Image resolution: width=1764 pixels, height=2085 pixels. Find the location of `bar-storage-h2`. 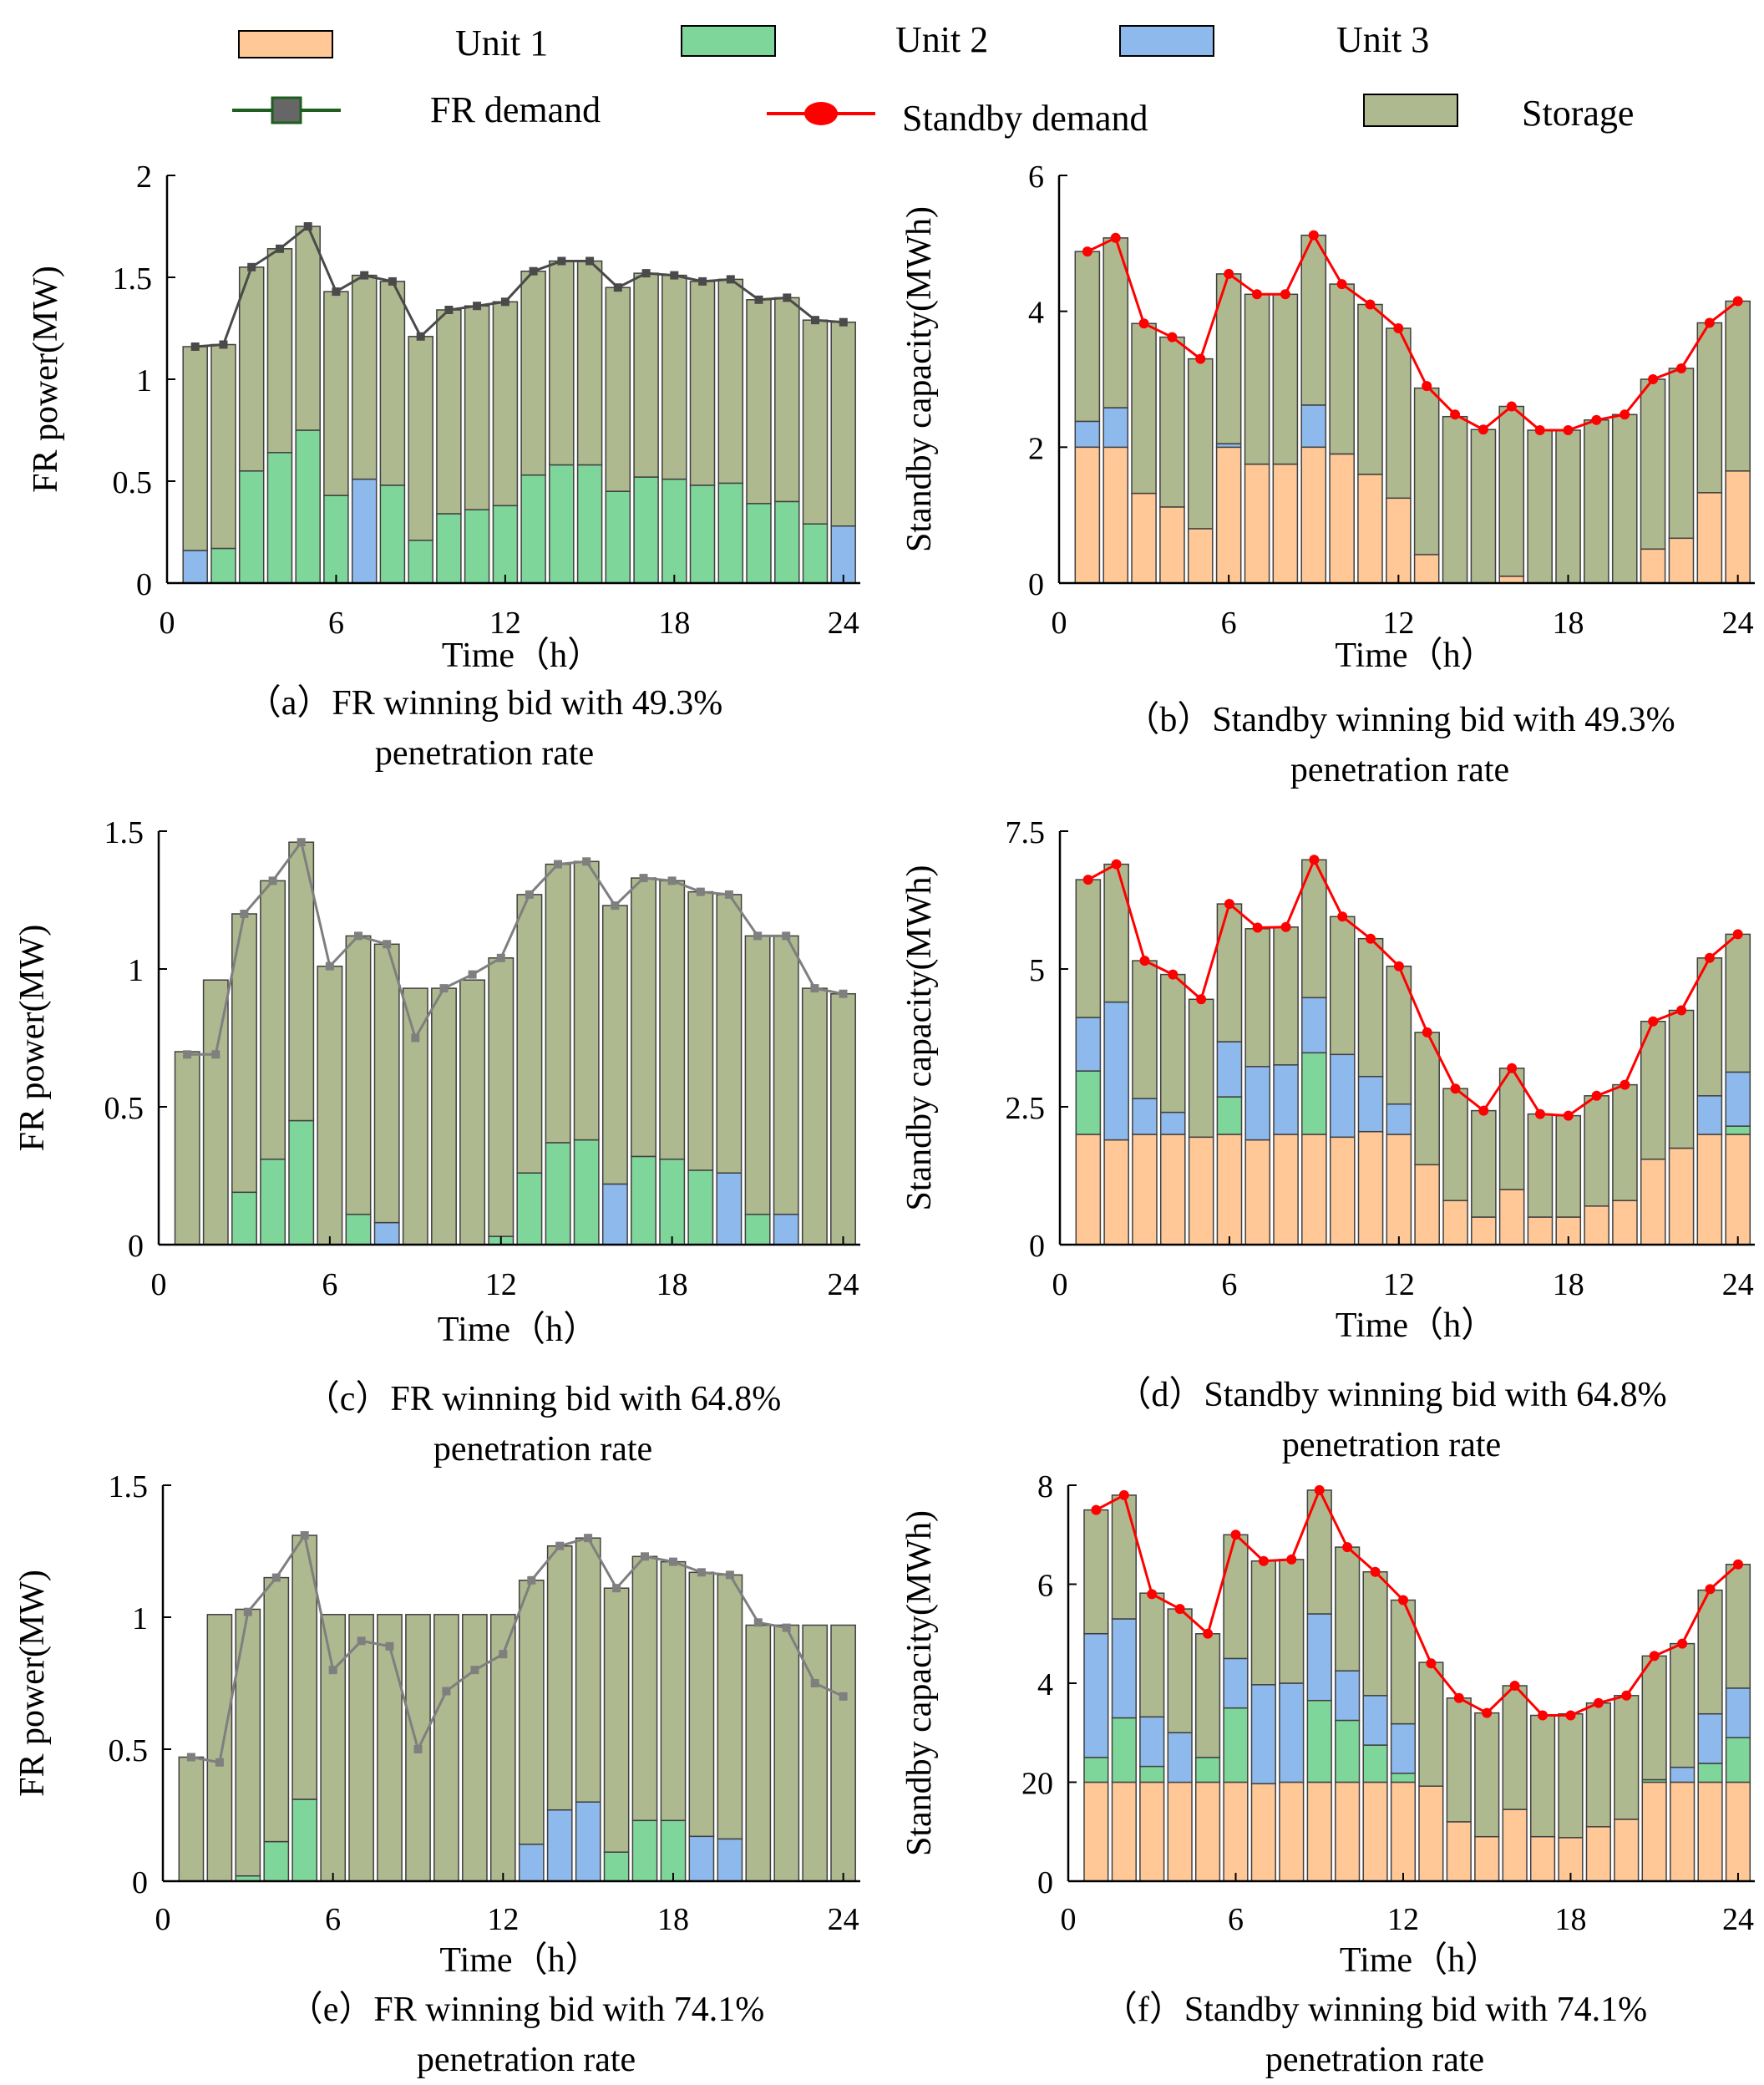

bar-storage-h2 is located at coordinates (223, 446).